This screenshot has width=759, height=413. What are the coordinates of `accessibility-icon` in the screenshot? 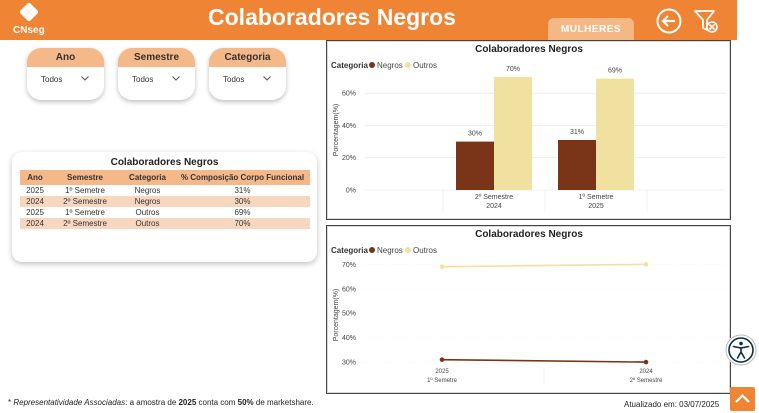 It's located at (741, 350).